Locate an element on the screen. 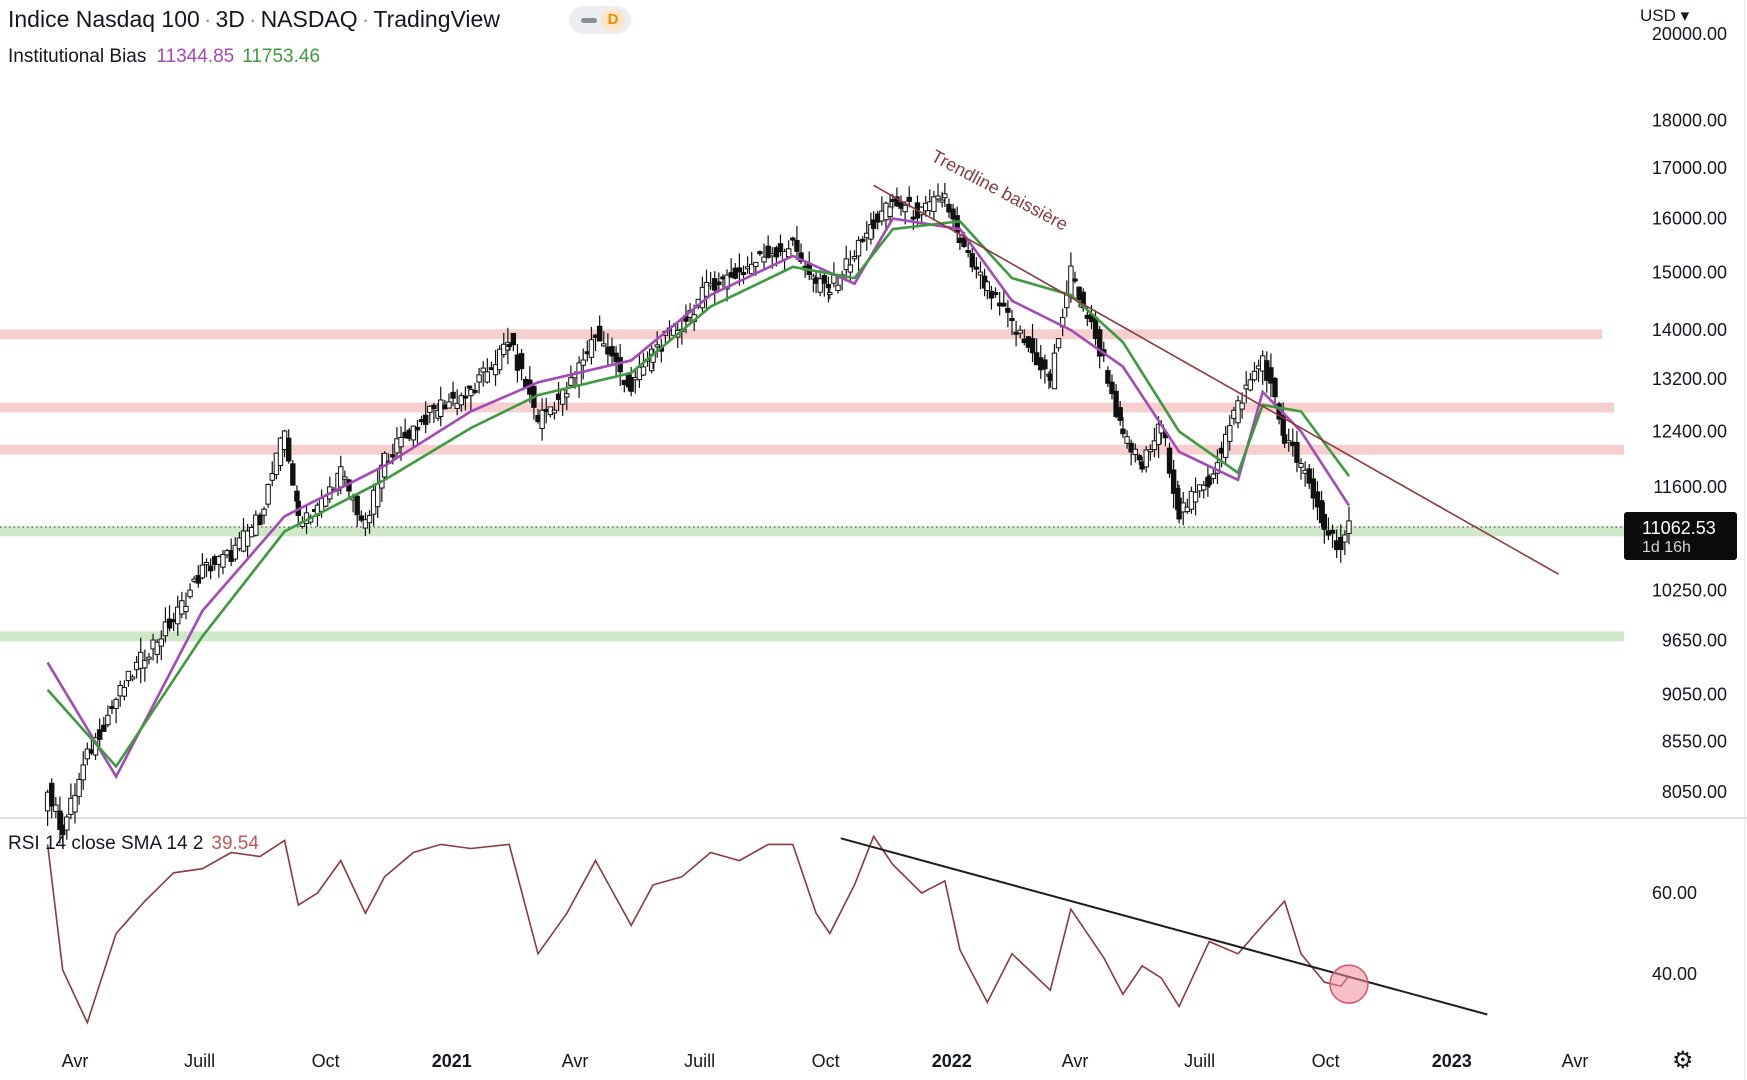  interval-badge: D is located at coordinates (600, 20).